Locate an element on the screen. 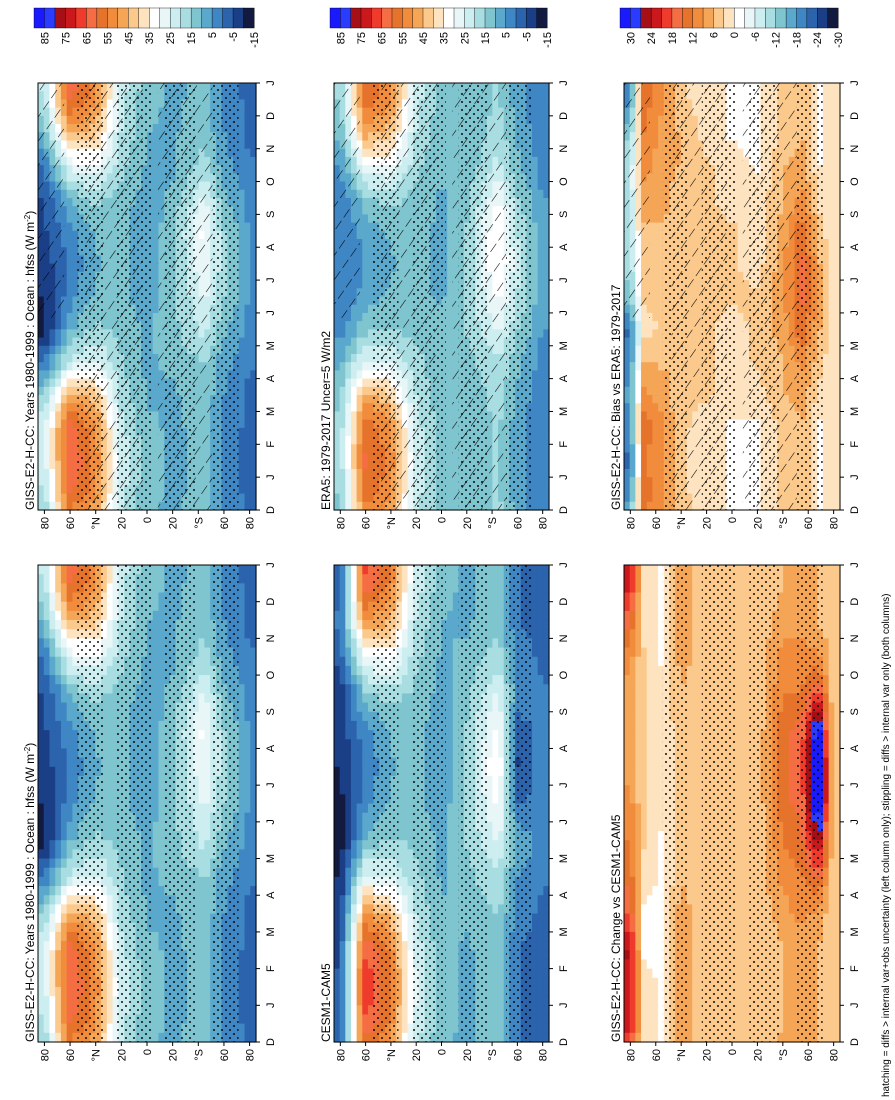 The width and height of the screenshot is (895, 1100). month-tick-label: A is located at coordinates (271, 247).